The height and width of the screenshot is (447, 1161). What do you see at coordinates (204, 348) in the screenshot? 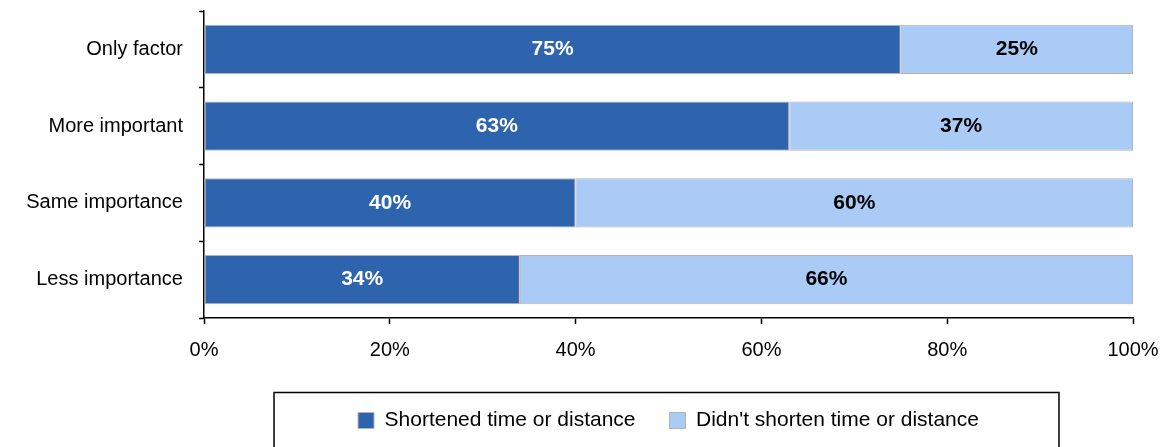
I see `x-tick-label: 0%` at bounding box center [204, 348].